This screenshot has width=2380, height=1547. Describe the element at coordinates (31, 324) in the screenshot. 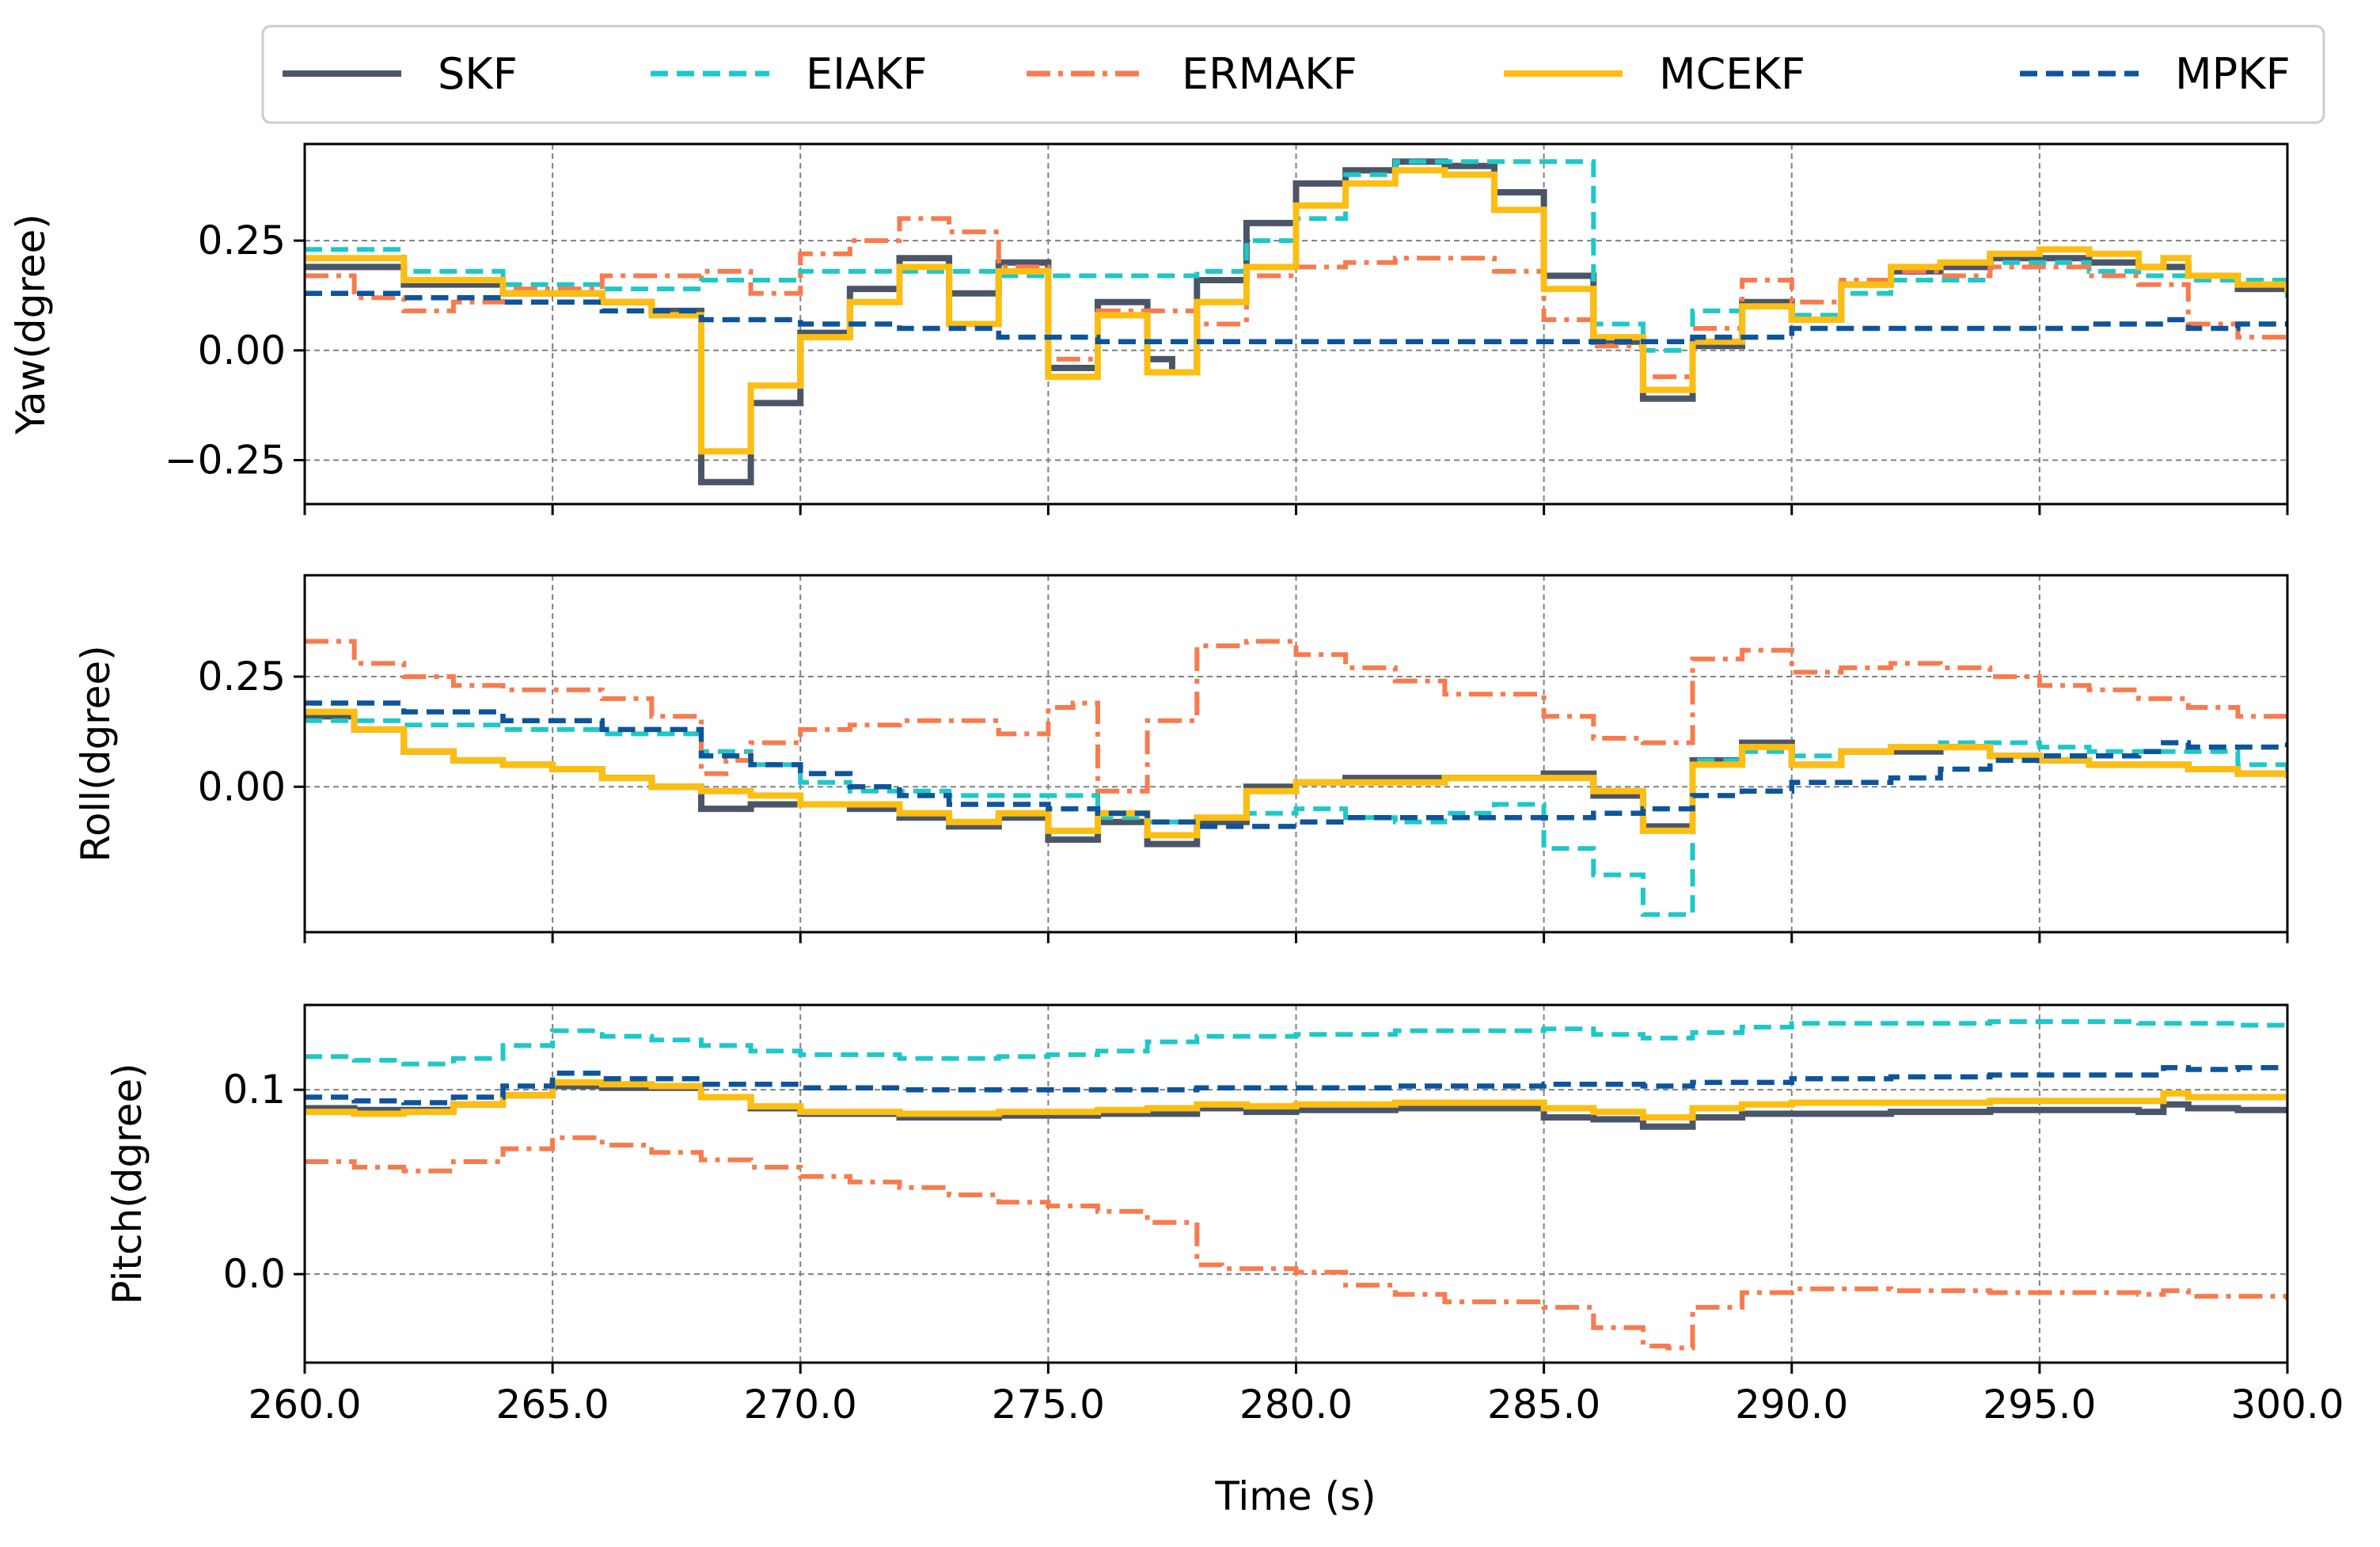

I see `yaw-y-axis-title: Yaw(dgree)` at that location.